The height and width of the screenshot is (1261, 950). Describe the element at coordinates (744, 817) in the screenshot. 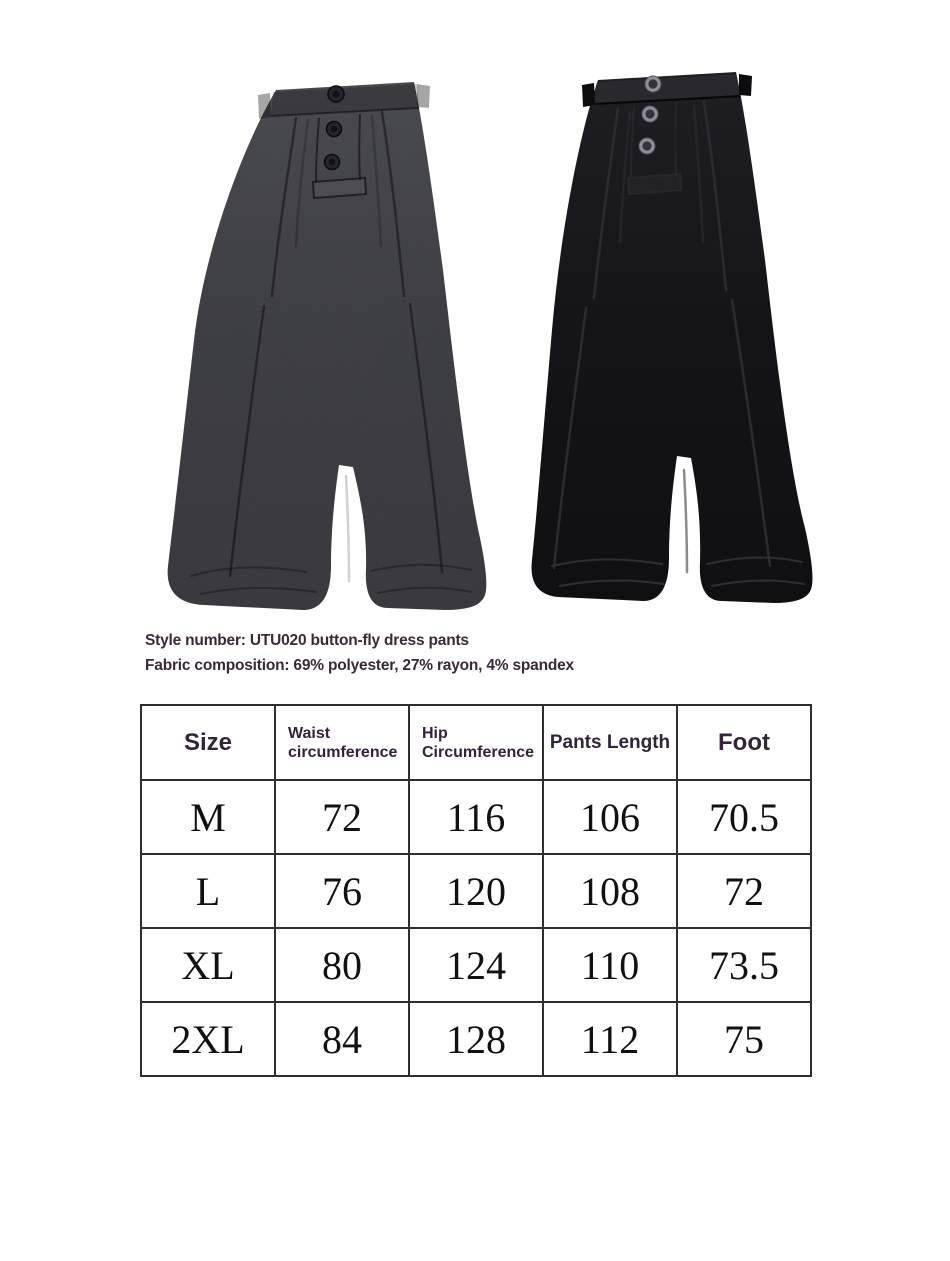

I see `cell-foot: 70.5` at that location.